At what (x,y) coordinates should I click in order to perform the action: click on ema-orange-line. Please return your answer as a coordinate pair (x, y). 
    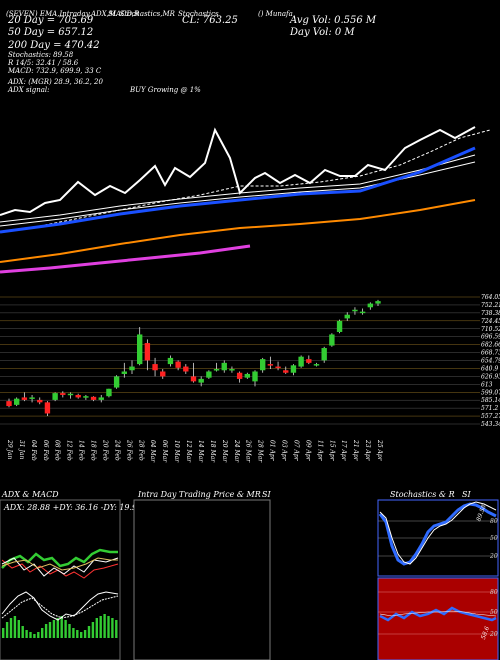
    Looking at the image, I should click on (238, 231).